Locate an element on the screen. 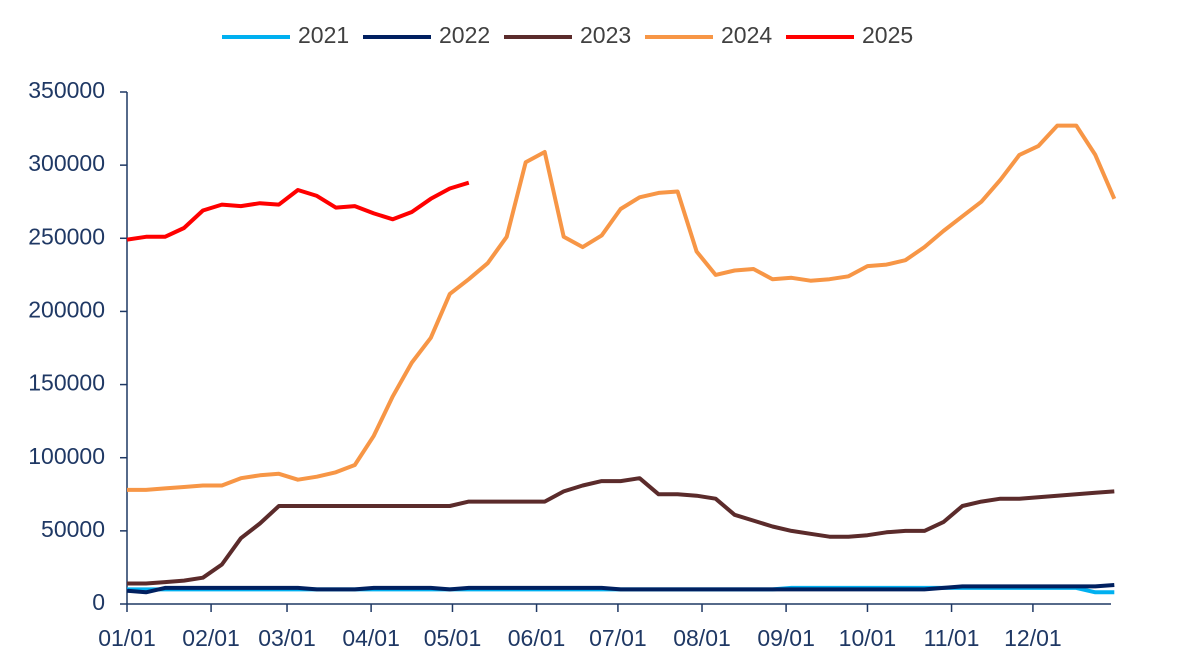 The width and height of the screenshot is (1179, 671). y-tick-label: 250000 is located at coordinates (66, 236).